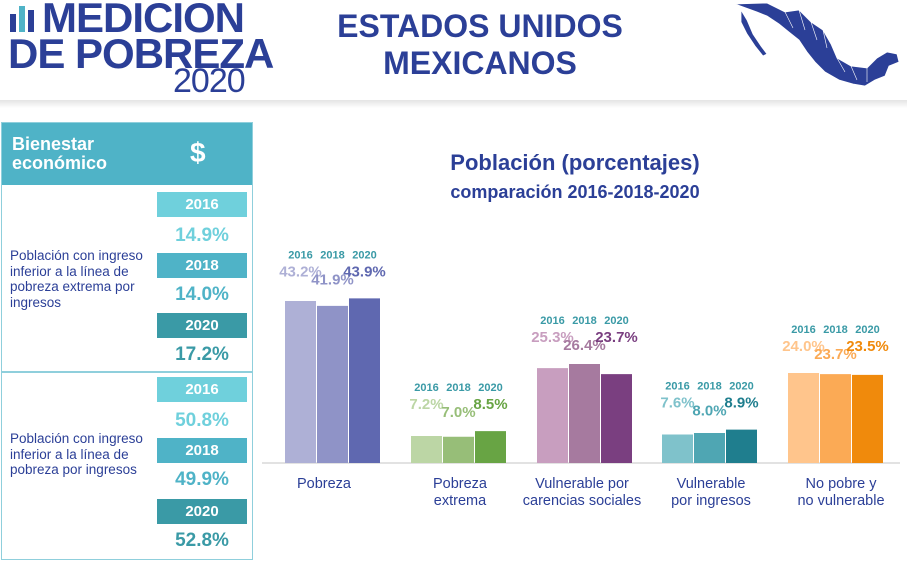  I want to click on data-label: 23.5%, so click(867, 346).